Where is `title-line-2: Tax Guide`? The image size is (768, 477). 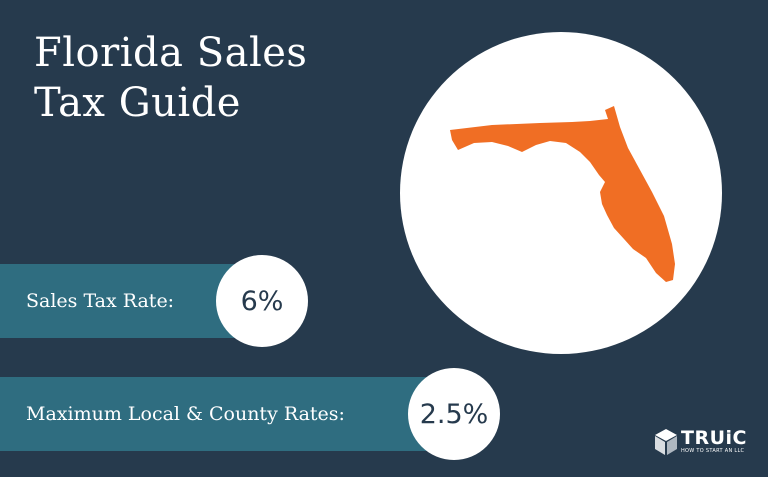 title-line-2: Tax Guide is located at coordinates (137, 103).